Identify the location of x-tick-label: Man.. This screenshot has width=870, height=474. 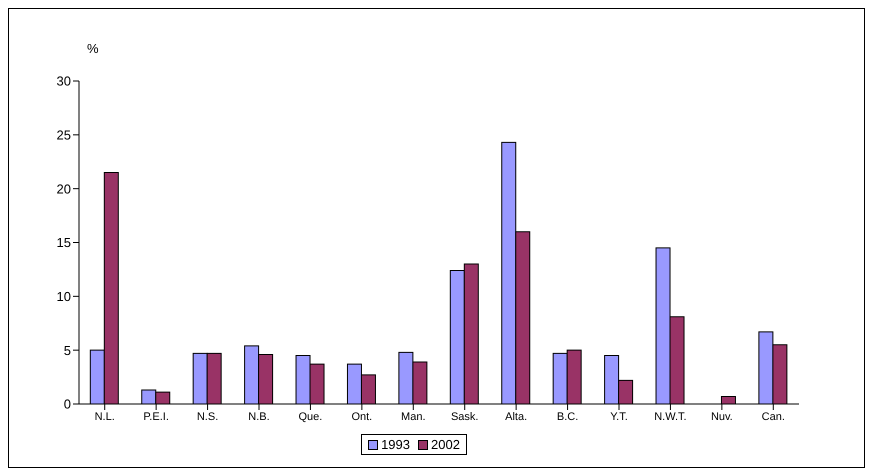
(413, 416).